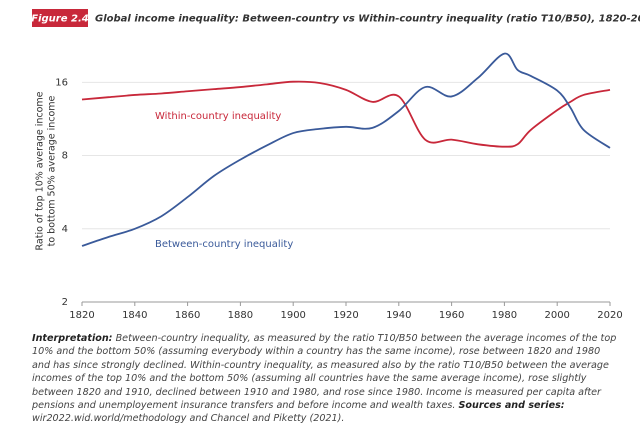 The height and width of the screenshot is (426, 640). What do you see at coordinates (61, 82) in the screenshot?
I see `y-tick-label: 16` at bounding box center [61, 82].